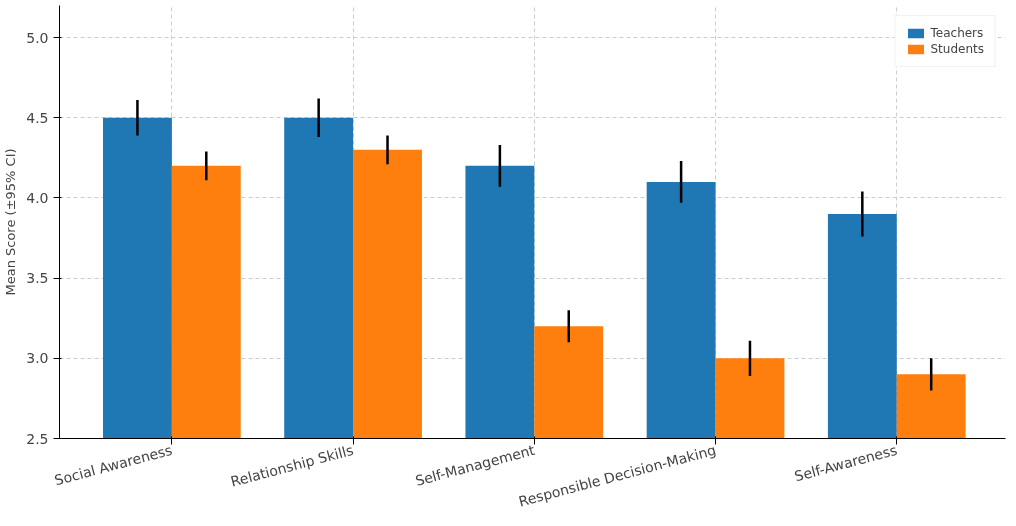  Describe the element at coordinates (37, 197) in the screenshot. I see `y-tick-label: 4.0` at that location.